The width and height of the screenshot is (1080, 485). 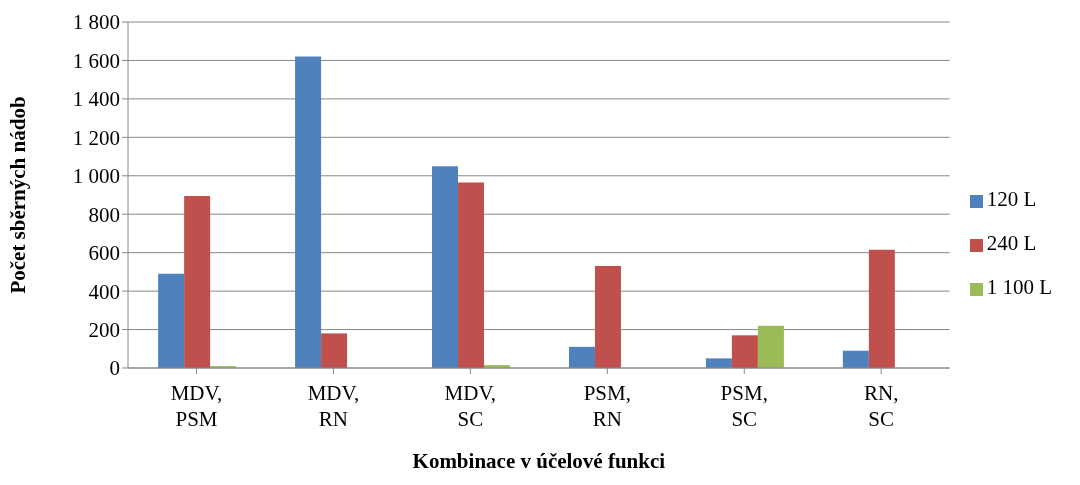 I want to click on y-tick-label: 1 400, so click(x=96, y=99).